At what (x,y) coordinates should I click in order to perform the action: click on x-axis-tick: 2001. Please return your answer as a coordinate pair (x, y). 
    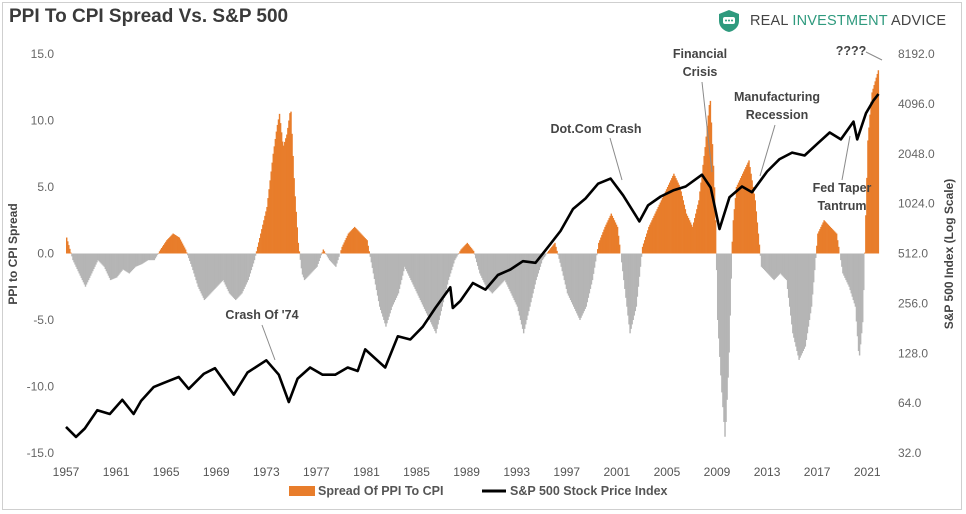
    Looking at the image, I should click on (616, 472).